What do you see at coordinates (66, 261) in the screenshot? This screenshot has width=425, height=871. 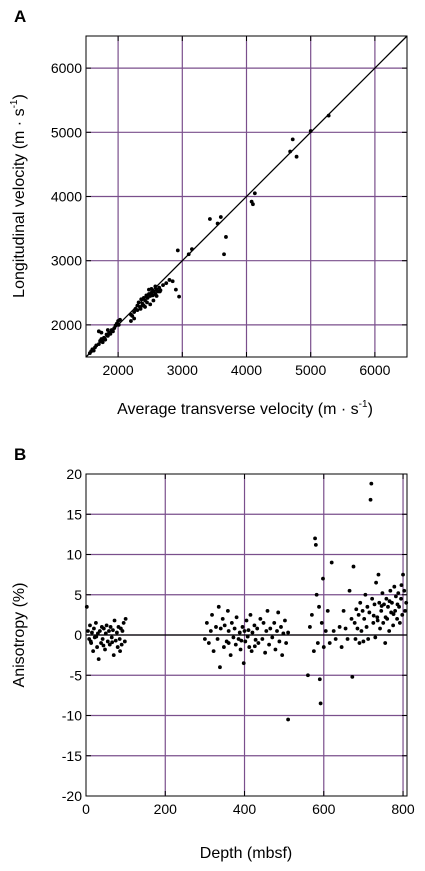 I see `panel-a-y-tick-label: 3000` at bounding box center [66, 261].